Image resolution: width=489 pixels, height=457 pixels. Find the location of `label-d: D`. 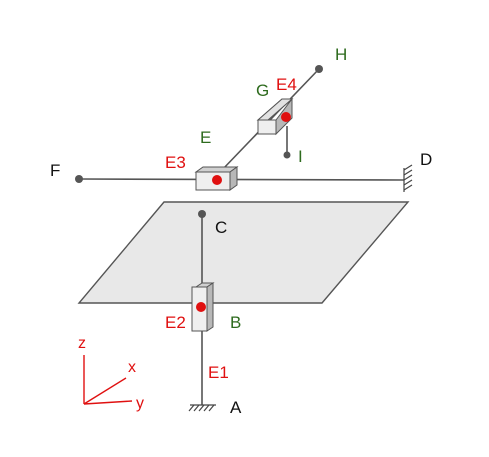

label-d: D is located at coordinates (426, 159).